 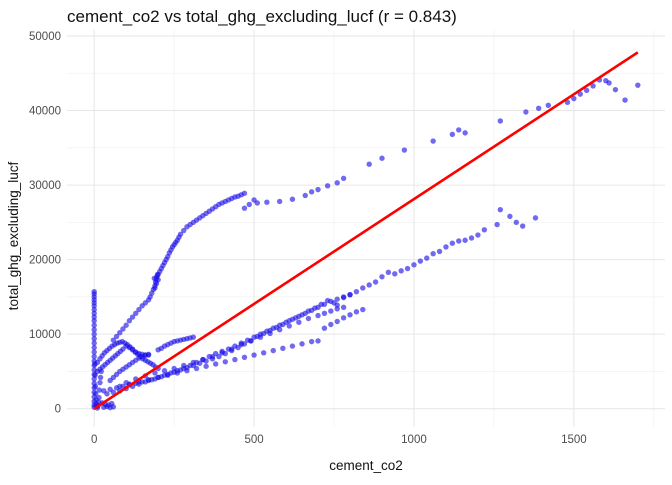 What do you see at coordinates (45, 261) in the screenshot?
I see `y-tick-label: 20000` at bounding box center [45, 261].